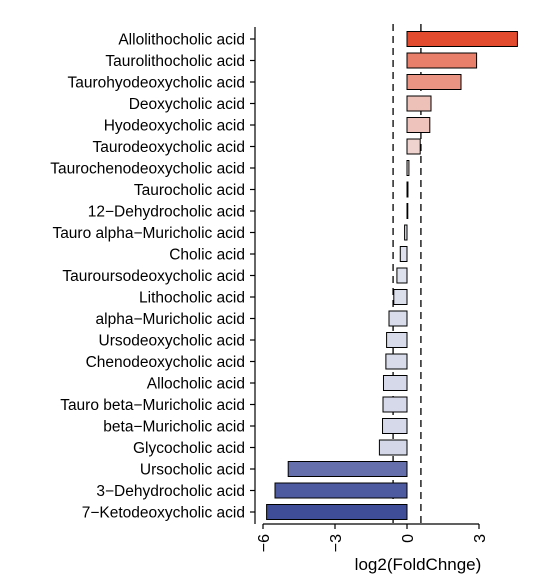 The height and width of the screenshot is (581, 546). I want to click on bar-allocholic-acid, so click(395, 383).